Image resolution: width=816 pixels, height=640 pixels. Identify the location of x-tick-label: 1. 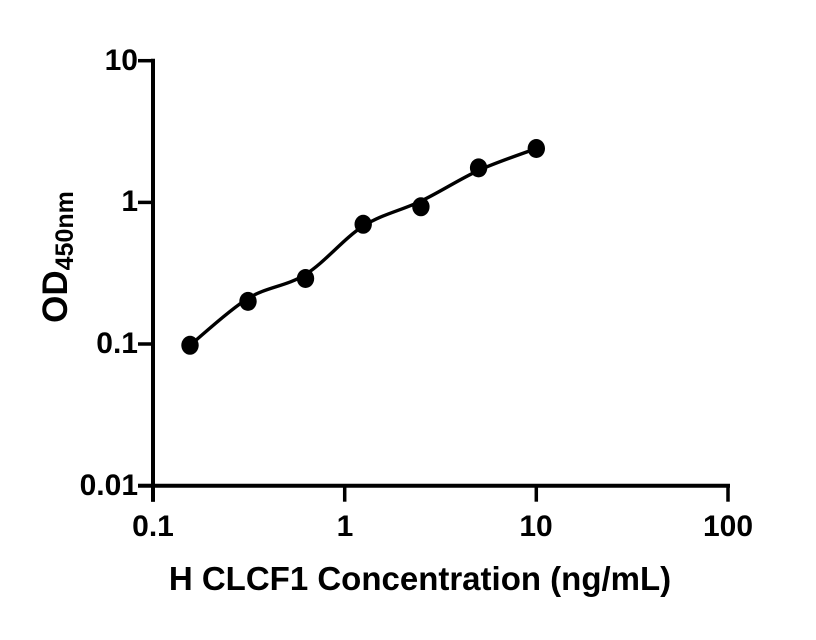
(345, 526).